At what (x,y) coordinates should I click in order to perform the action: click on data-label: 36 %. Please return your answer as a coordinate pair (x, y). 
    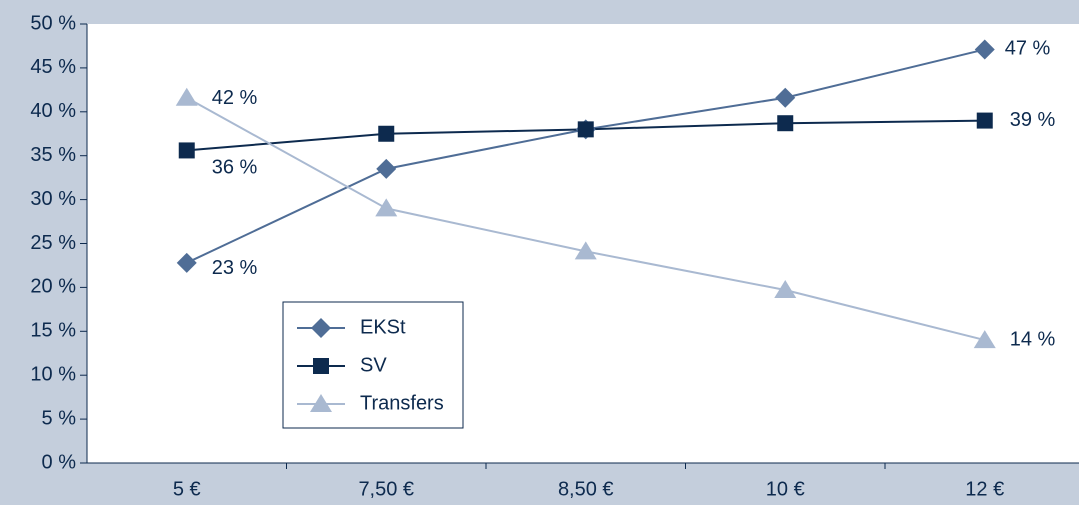
    Looking at the image, I should click on (235, 168).